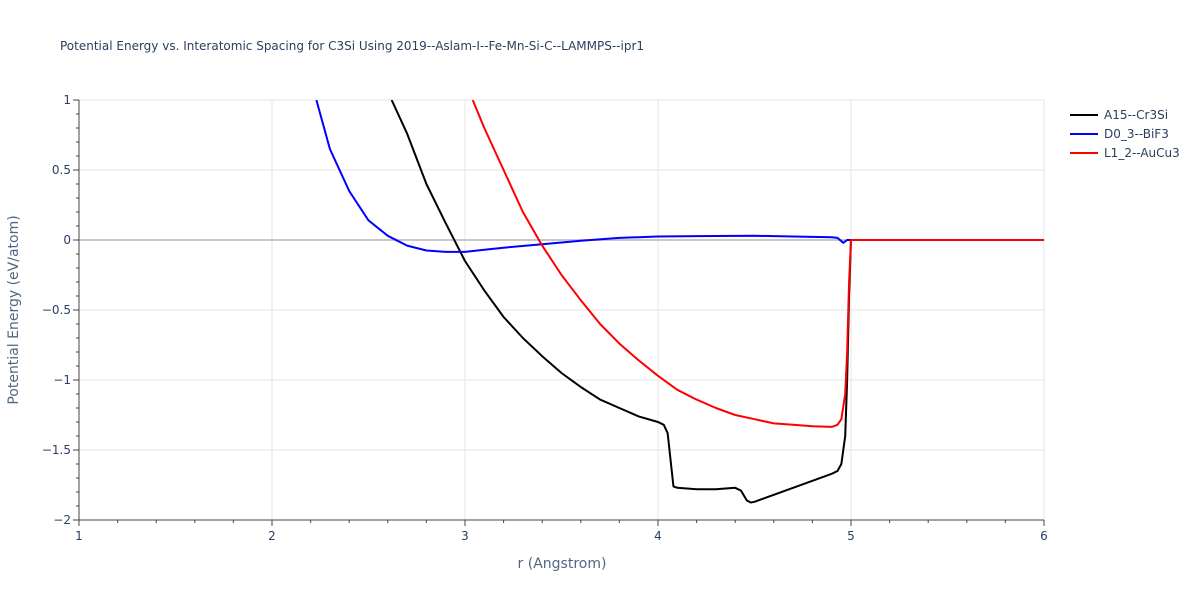 This screenshot has height=600, width=1200. Describe the element at coordinates (56, 450) in the screenshot. I see `y-tick-label: −1.5` at that location.